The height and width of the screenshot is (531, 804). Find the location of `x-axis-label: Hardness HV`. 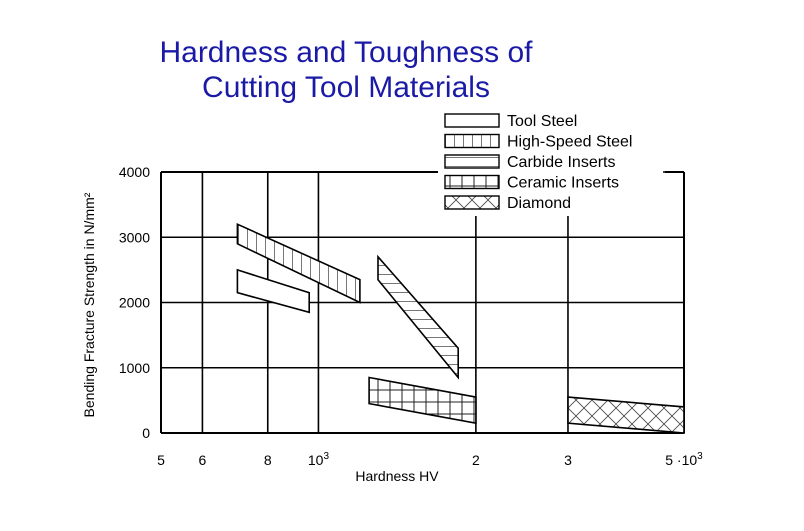

x-axis-label: Hardness HV is located at coordinates (397, 476).